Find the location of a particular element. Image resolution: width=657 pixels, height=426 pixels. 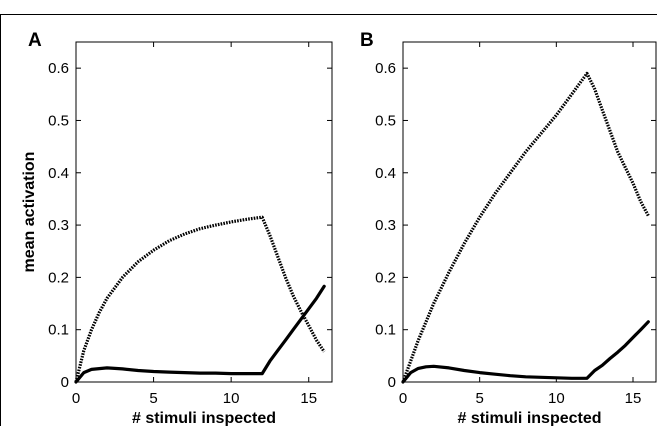

figure-left-border is located at coordinates (0, 220).